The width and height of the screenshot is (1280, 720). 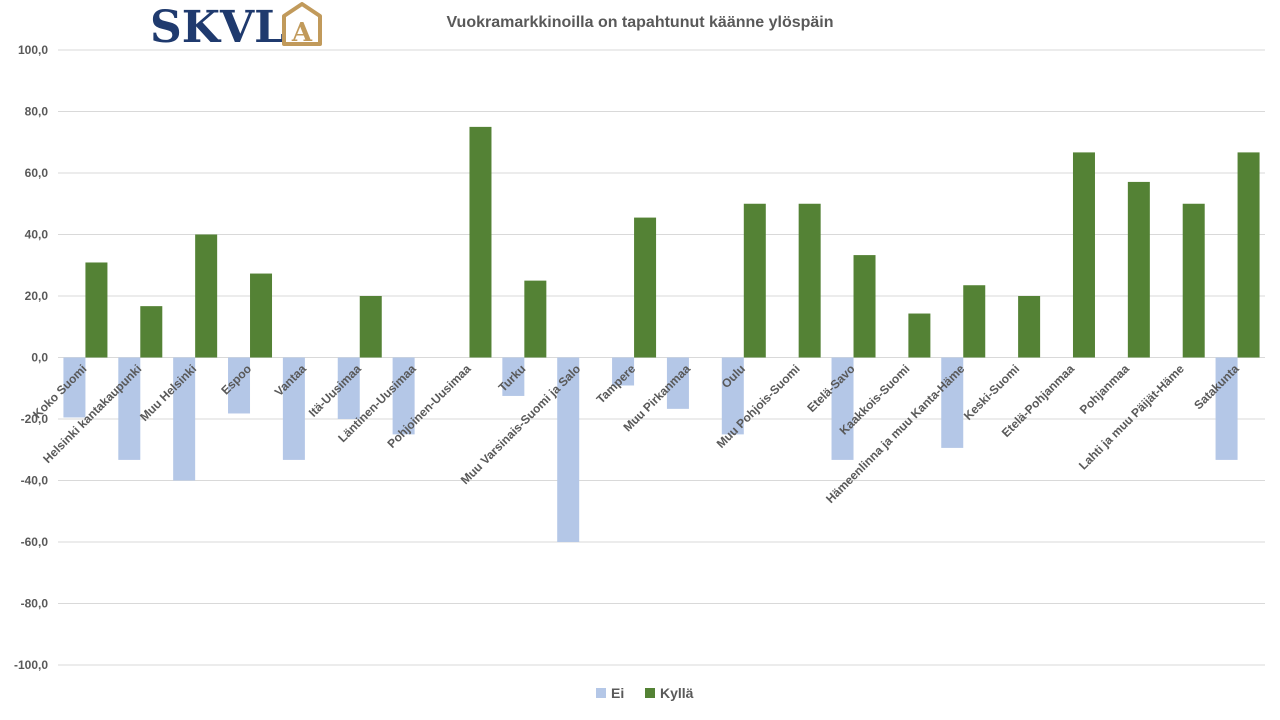 I want to click on y-tick-label: 20,0, so click(x=37, y=296).